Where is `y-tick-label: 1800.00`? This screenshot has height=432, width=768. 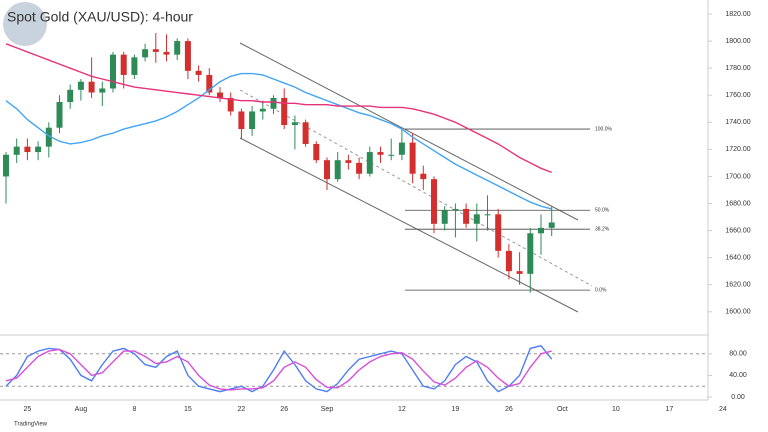
y-tick-label: 1800.00 is located at coordinates (737, 41).